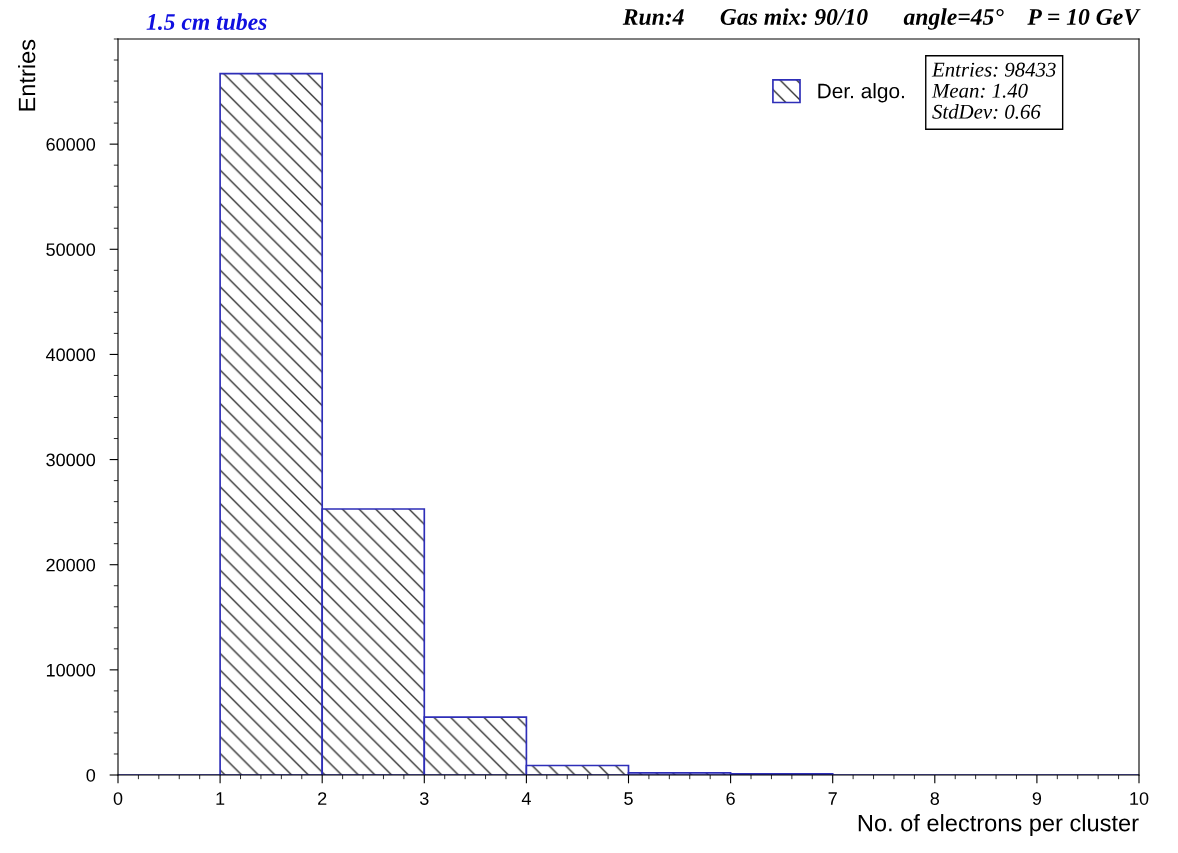  Describe the element at coordinates (1037, 798) in the screenshot. I see `x-tick-label: 9` at that location.